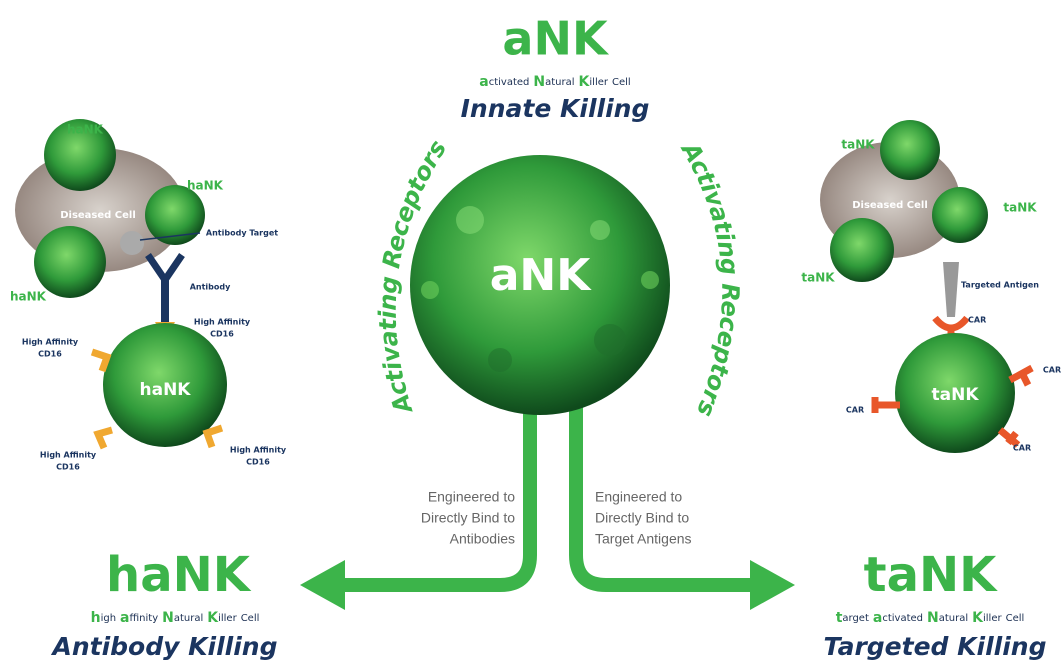  Describe the element at coordinates (931, 575) in the screenshot. I see `branch-title: taNK` at that location.